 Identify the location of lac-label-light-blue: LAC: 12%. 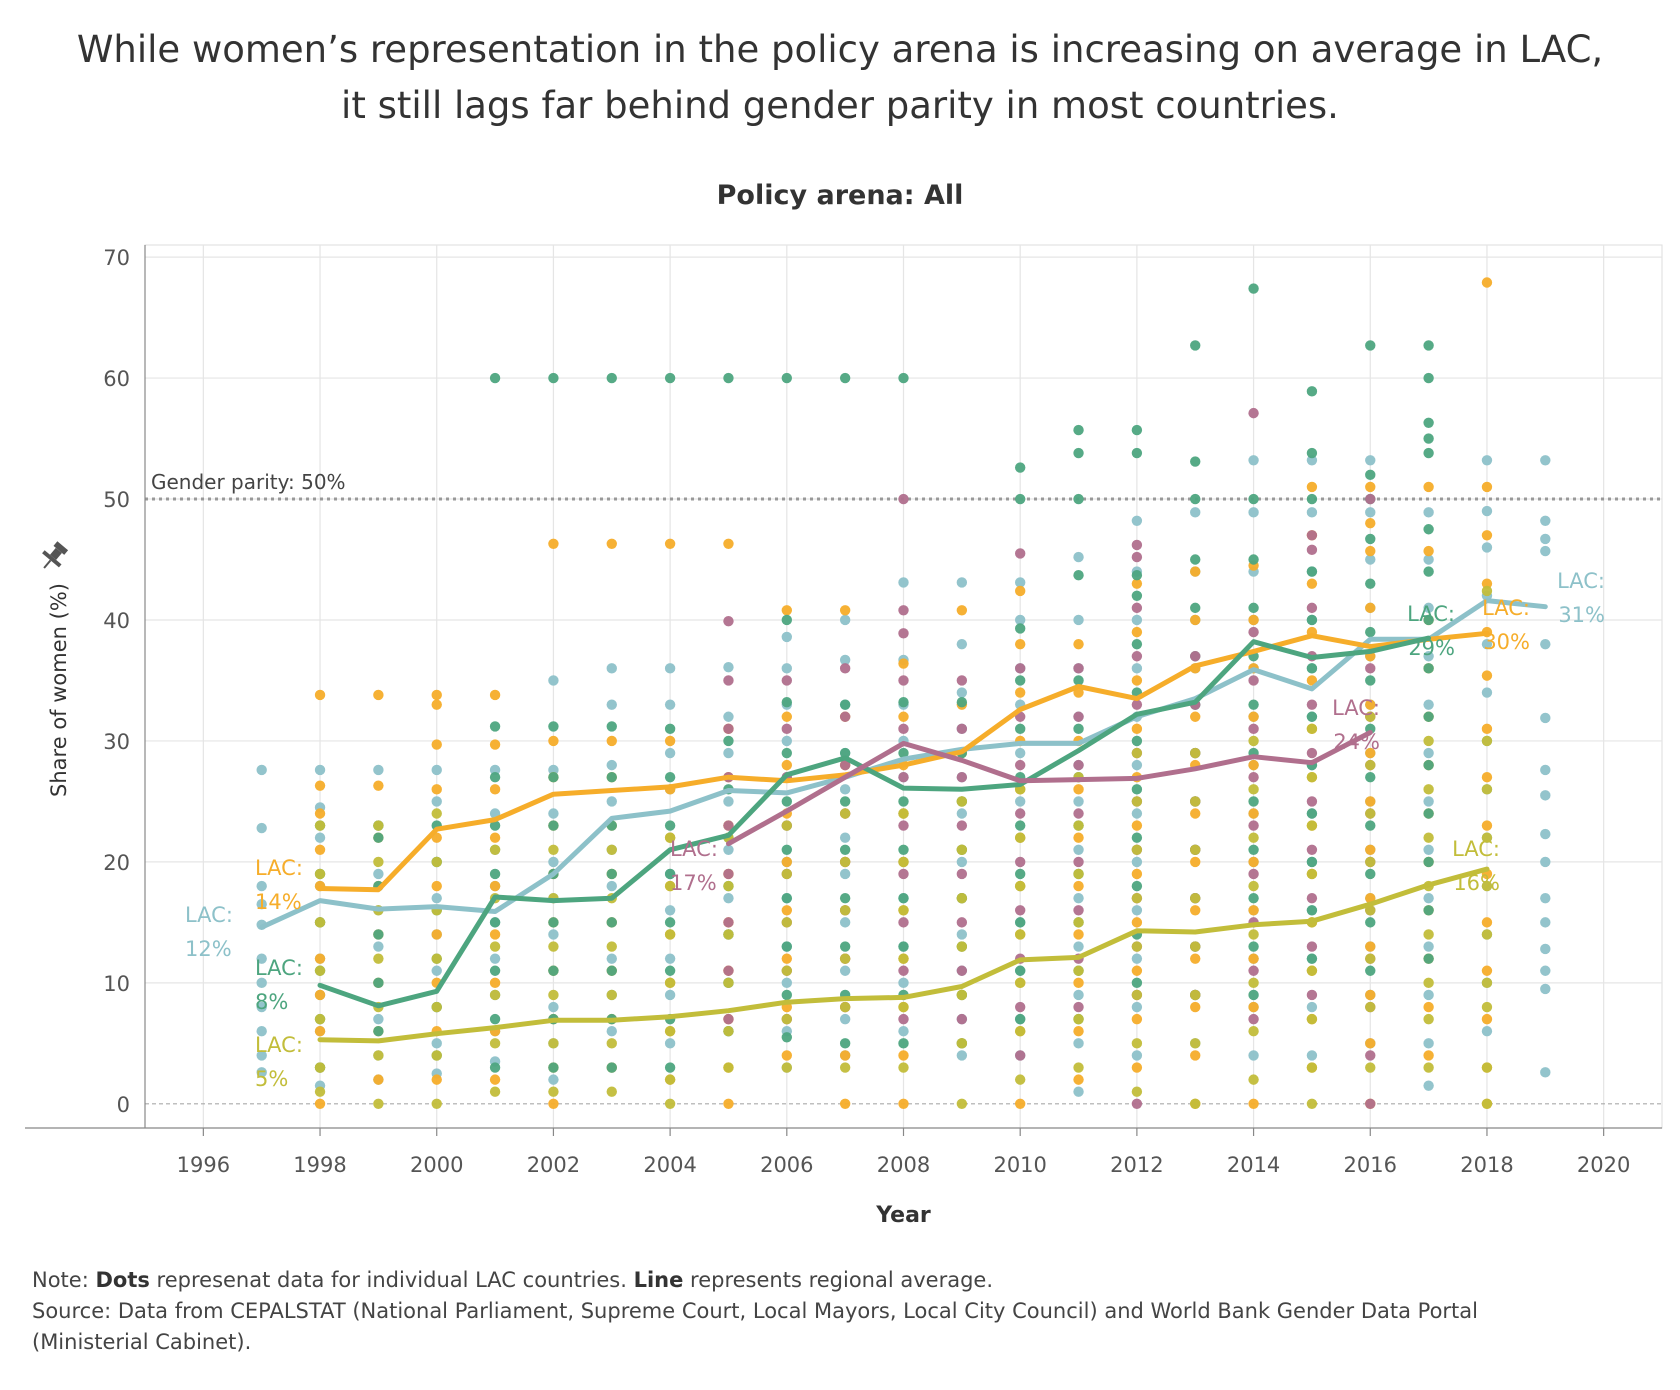
(209, 932).